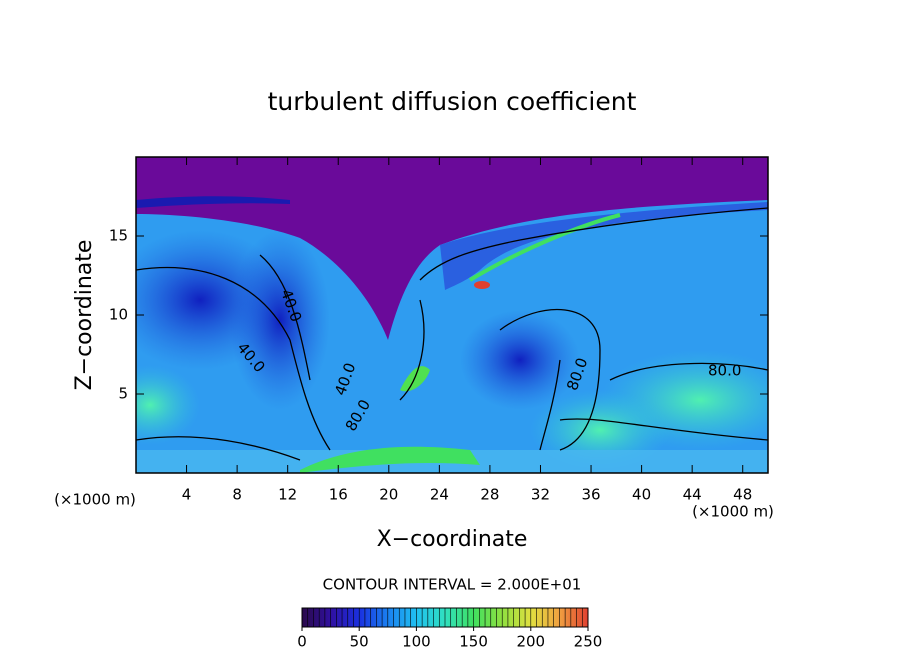  What do you see at coordinates (416, 642) in the screenshot?
I see `colorbar-tick-label: 100` at bounding box center [416, 642].